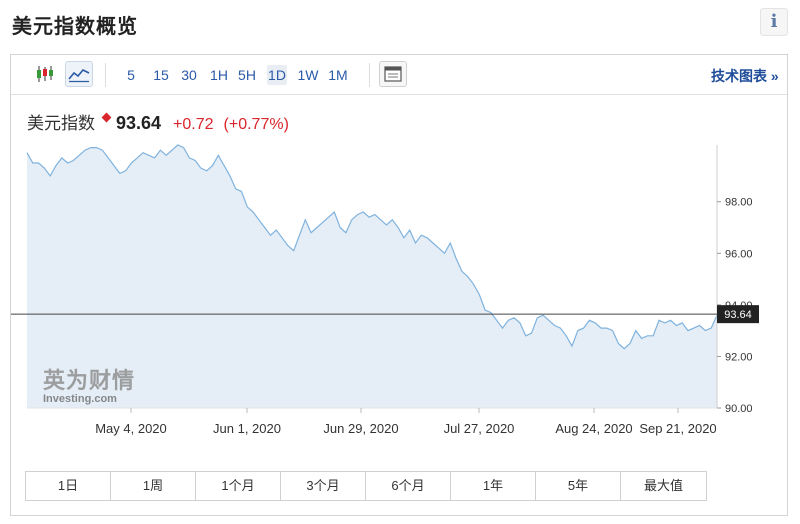 This screenshot has height=524, width=800. Describe the element at coordinates (131, 75) in the screenshot. I see `interval-5: 5` at that location.